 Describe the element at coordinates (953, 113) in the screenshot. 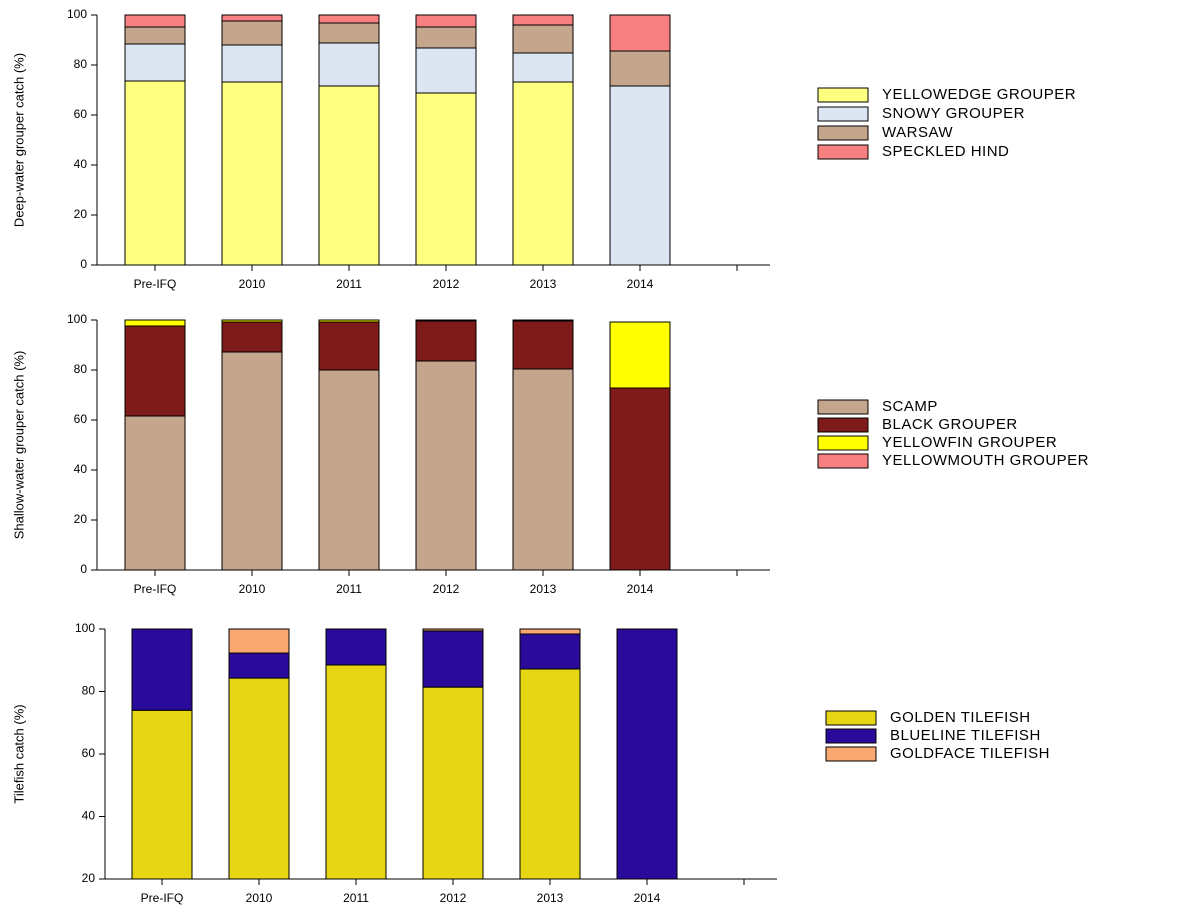

I see `legend-label: SNOWY GROUPER` at that location.